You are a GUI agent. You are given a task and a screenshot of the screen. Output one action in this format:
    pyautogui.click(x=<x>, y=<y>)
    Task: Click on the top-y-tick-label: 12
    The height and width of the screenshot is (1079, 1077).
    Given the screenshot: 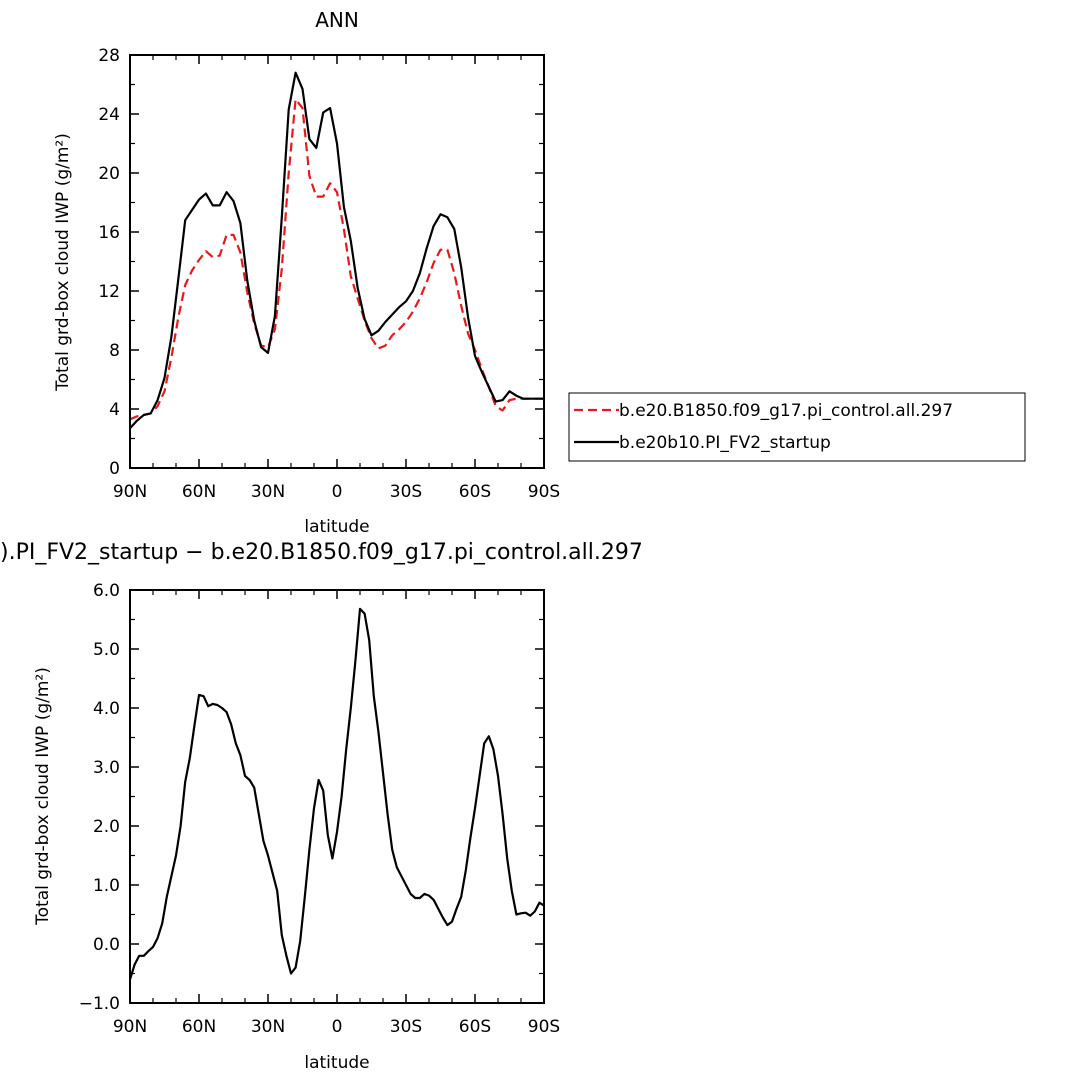 What is the action you would take?
    pyautogui.click(x=109, y=292)
    